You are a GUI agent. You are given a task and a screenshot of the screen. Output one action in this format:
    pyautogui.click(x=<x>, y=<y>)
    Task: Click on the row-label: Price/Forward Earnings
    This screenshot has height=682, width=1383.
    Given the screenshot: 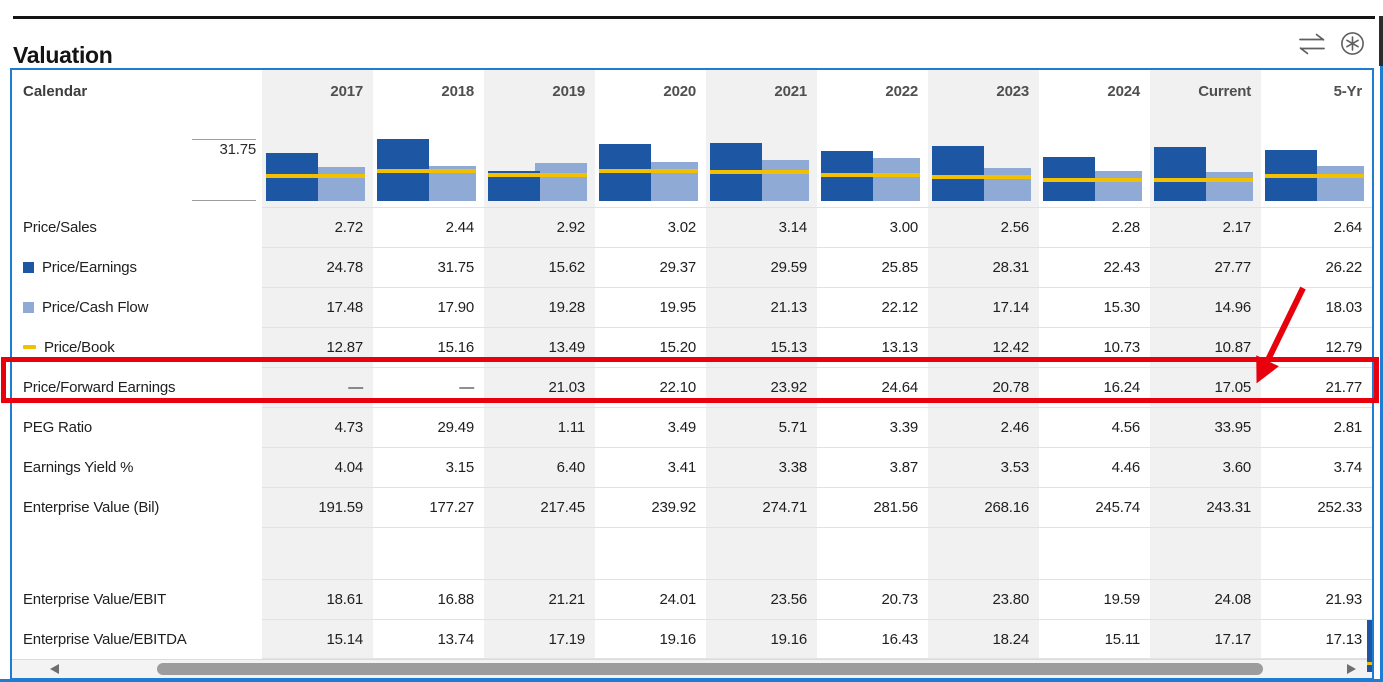 What is the action you would take?
    pyautogui.click(x=99, y=387)
    